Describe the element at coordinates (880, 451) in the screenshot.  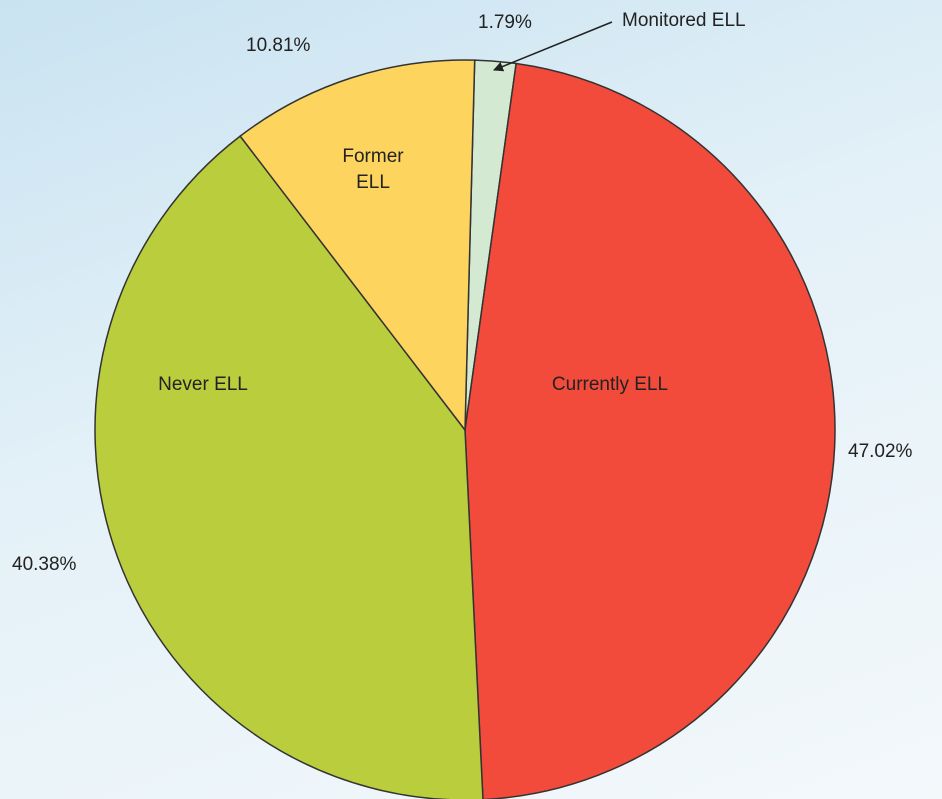
I see `value-label: 47.02%` at that location.